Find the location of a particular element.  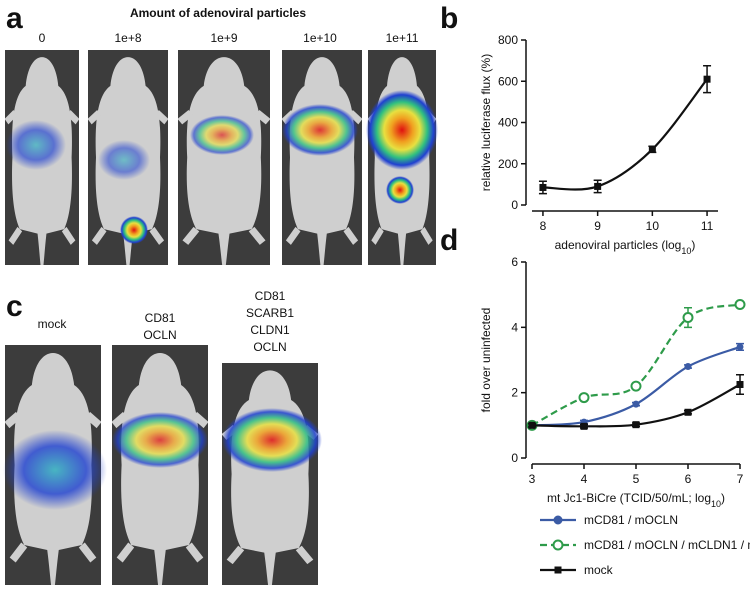

panel-title: Amount of adenoviral particles is located at coordinates (218, 13).